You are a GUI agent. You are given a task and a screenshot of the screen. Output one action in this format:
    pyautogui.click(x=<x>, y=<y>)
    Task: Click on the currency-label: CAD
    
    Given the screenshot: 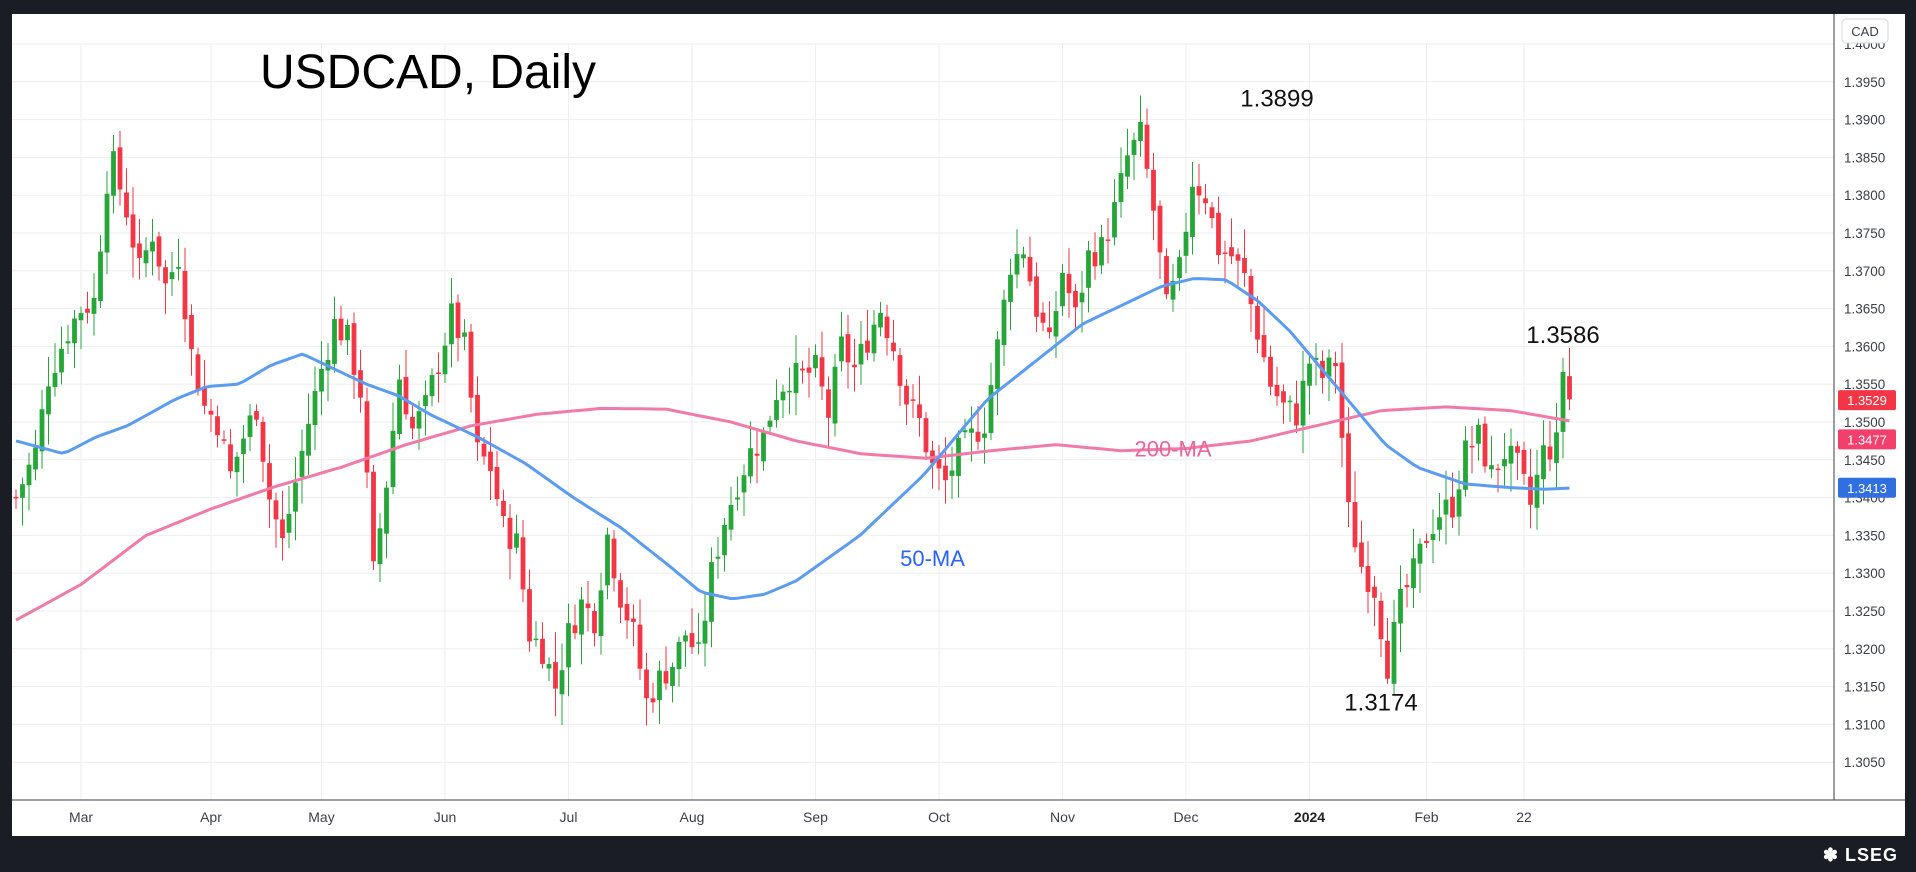 What is the action you would take?
    pyautogui.click(x=1864, y=31)
    